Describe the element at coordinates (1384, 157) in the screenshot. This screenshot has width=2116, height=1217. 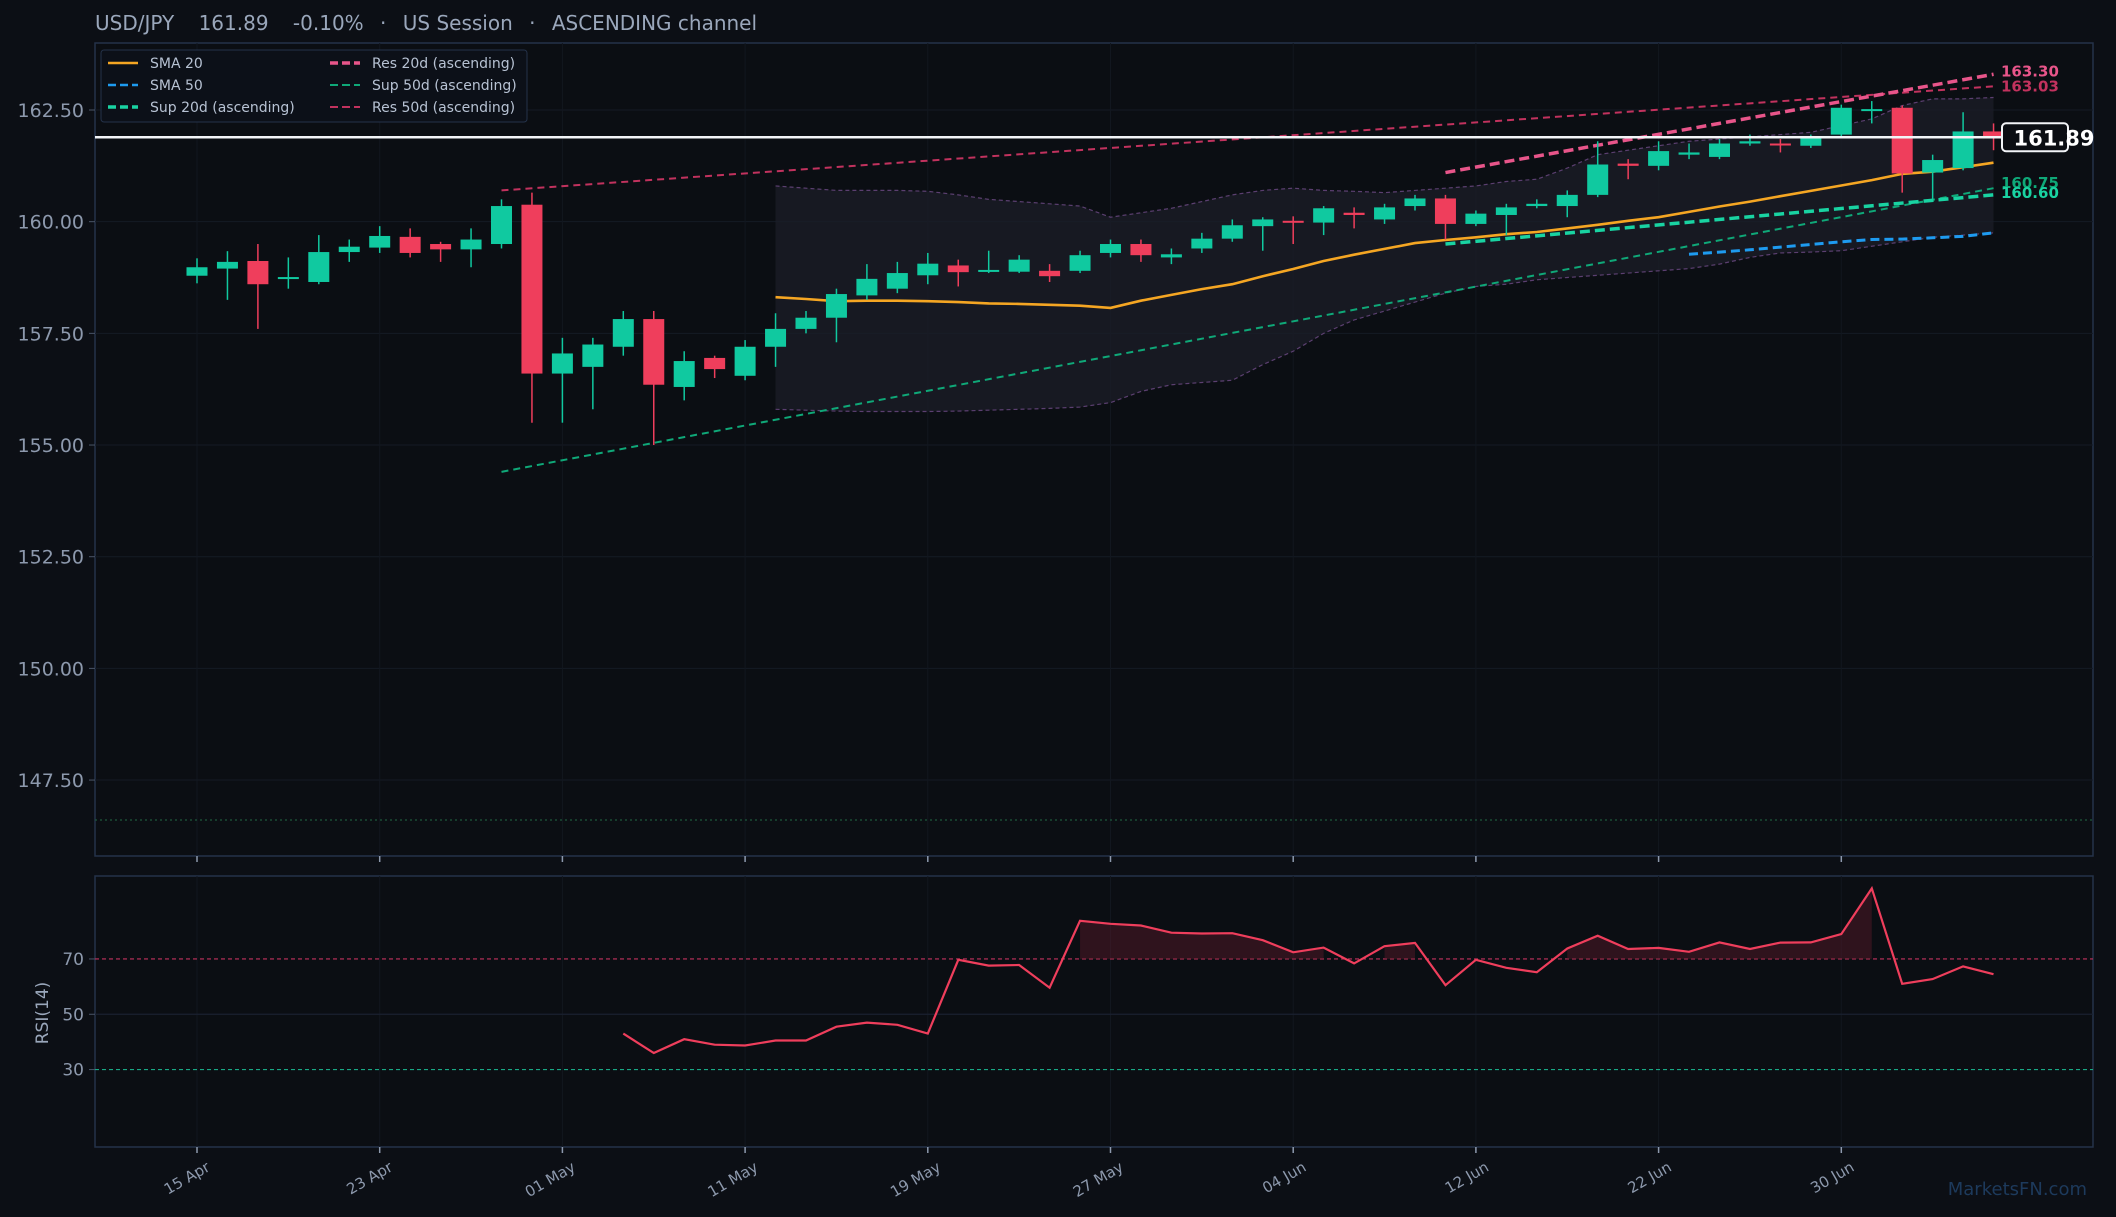
I see `band-upper-line` at that location.